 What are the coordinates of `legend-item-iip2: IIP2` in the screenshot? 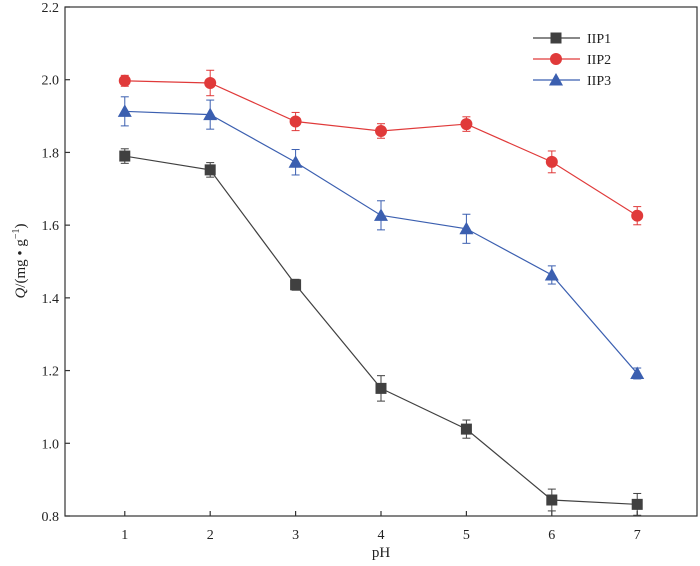 It's located at (572, 60).